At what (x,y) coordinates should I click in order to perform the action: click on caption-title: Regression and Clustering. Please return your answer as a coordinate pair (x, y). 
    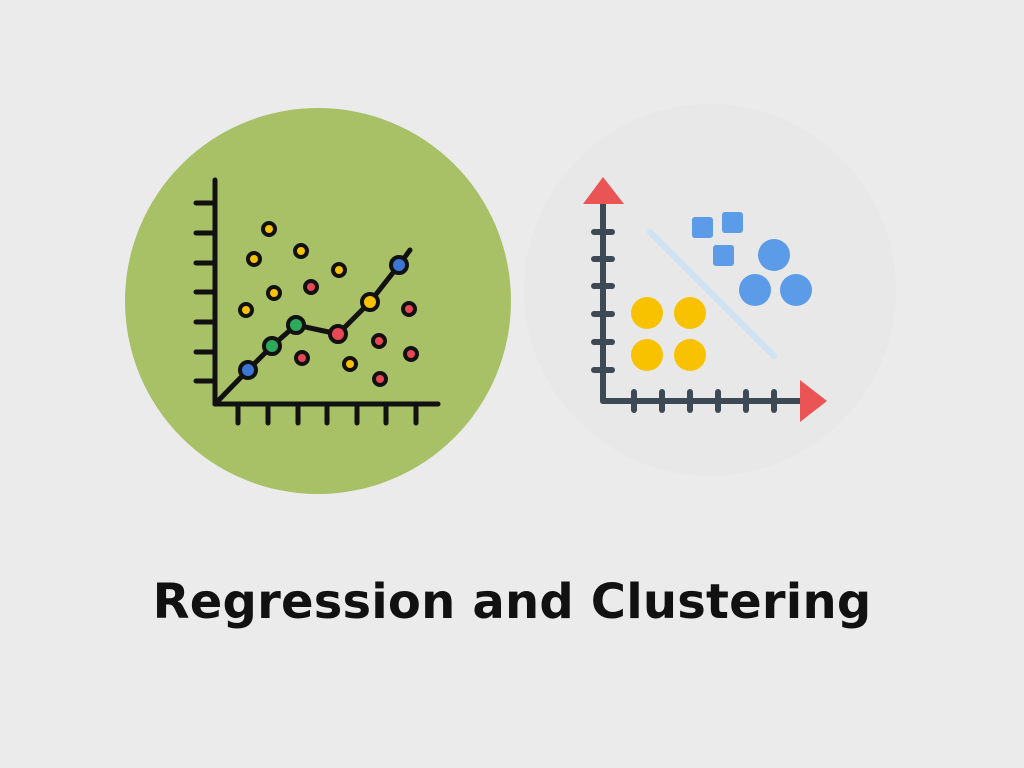
    Looking at the image, I should click on (512, 602).